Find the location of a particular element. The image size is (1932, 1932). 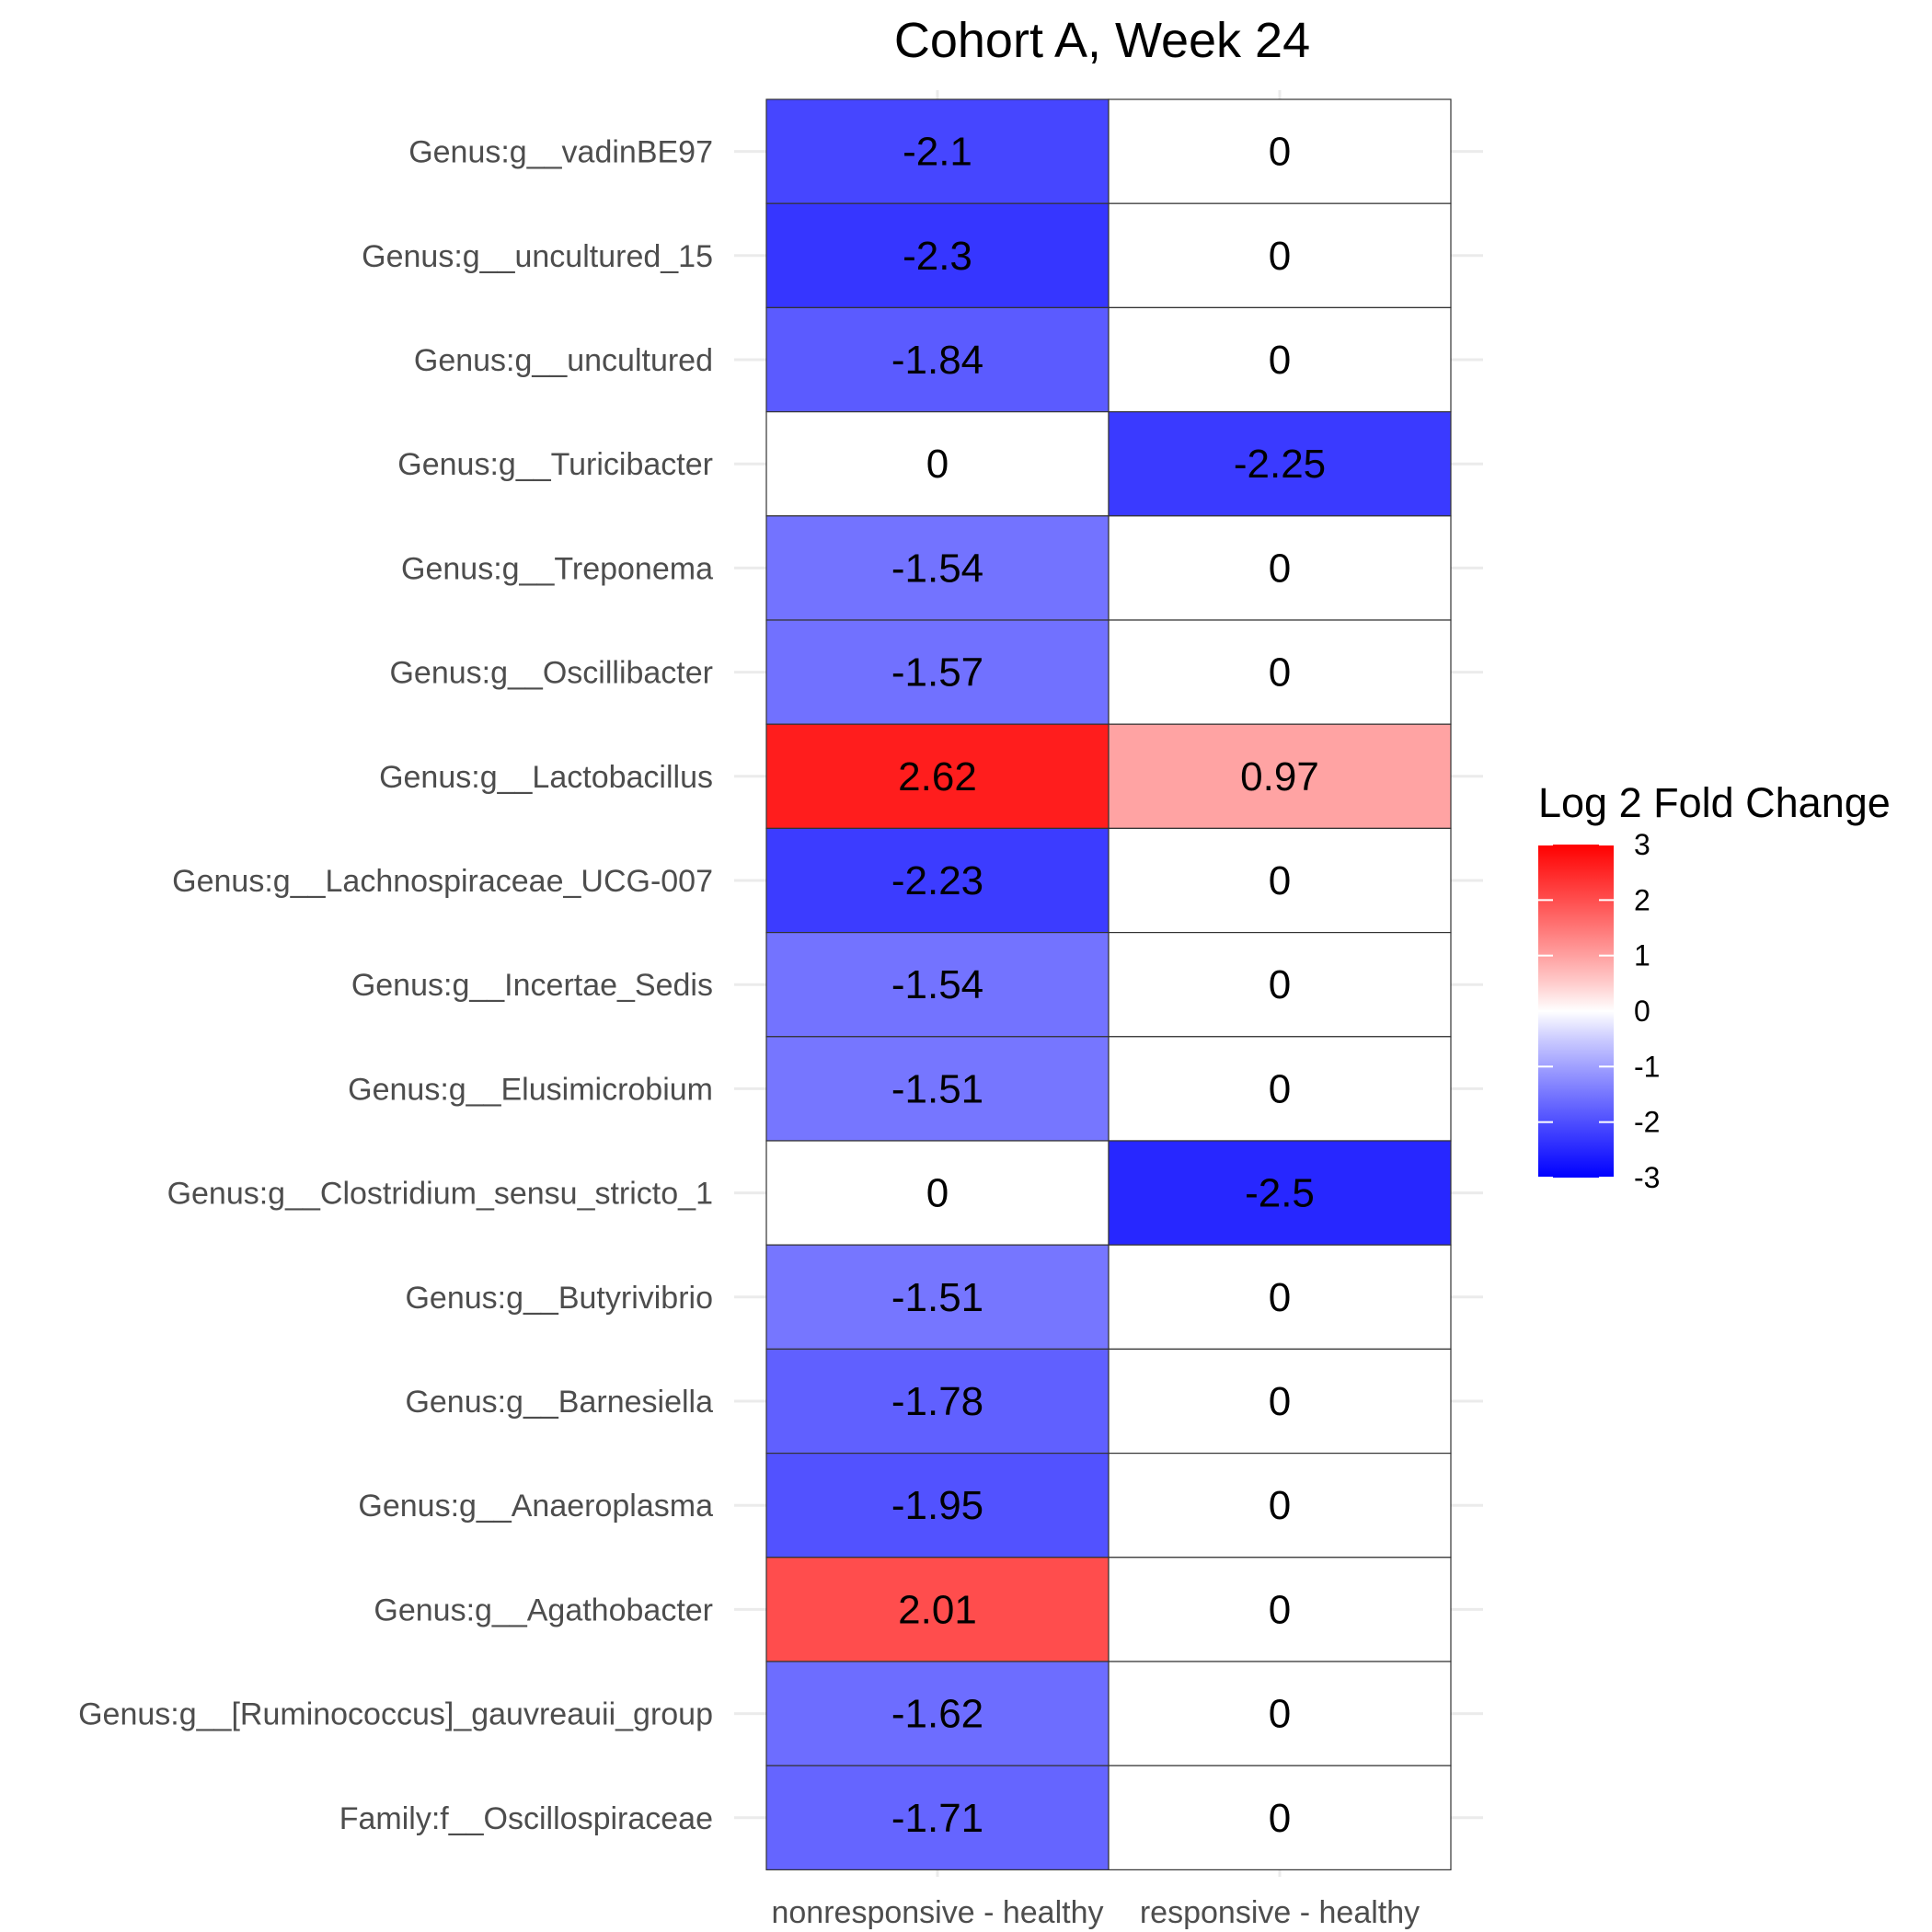

cell-value-label: -2.5 is located at coordinates (1280, 1193).